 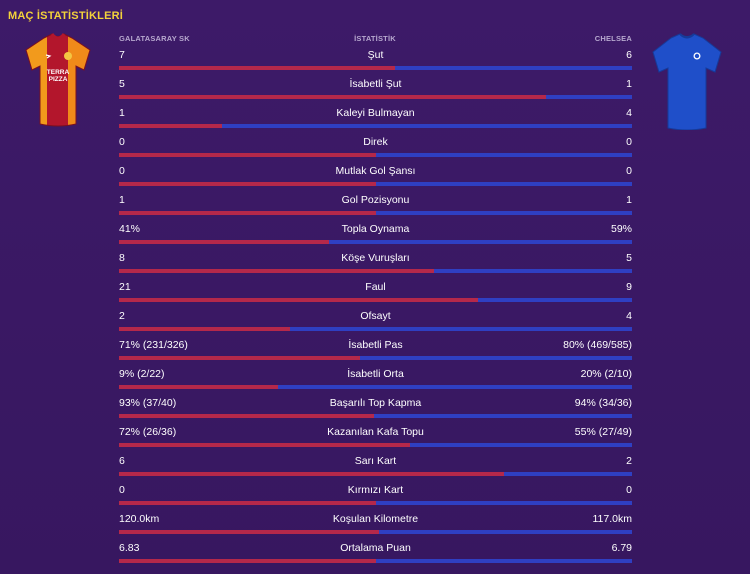 I want to click on home-kit-sponsor-line1: TERRA, so click(x=58, y=72).